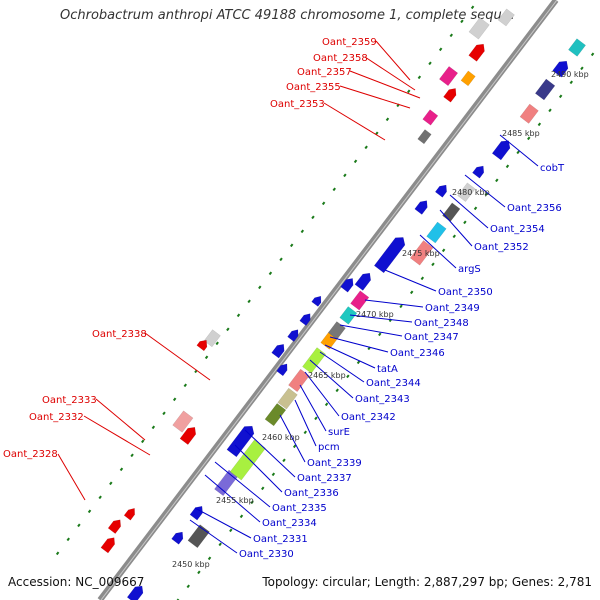  I want to click on scale-label-2485: 2485 kbp, so click(521, 133).